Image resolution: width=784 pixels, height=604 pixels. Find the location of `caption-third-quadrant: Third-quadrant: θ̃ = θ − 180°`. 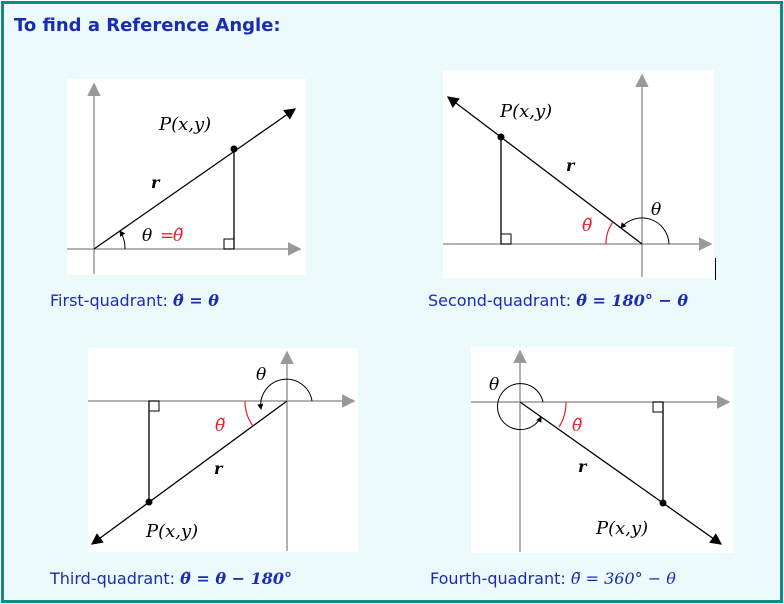

caption-third-quadrant: Third-quadrant: θ̃ = θ − 180° is located at coordinates (171, 578).